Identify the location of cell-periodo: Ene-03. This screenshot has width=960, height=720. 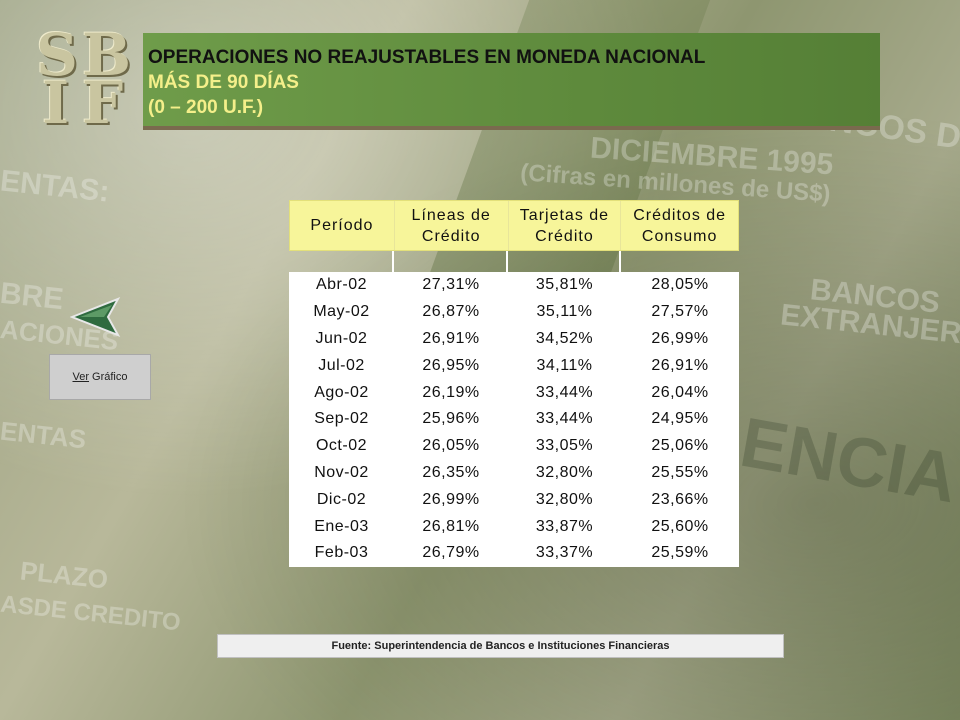
(341, 526).